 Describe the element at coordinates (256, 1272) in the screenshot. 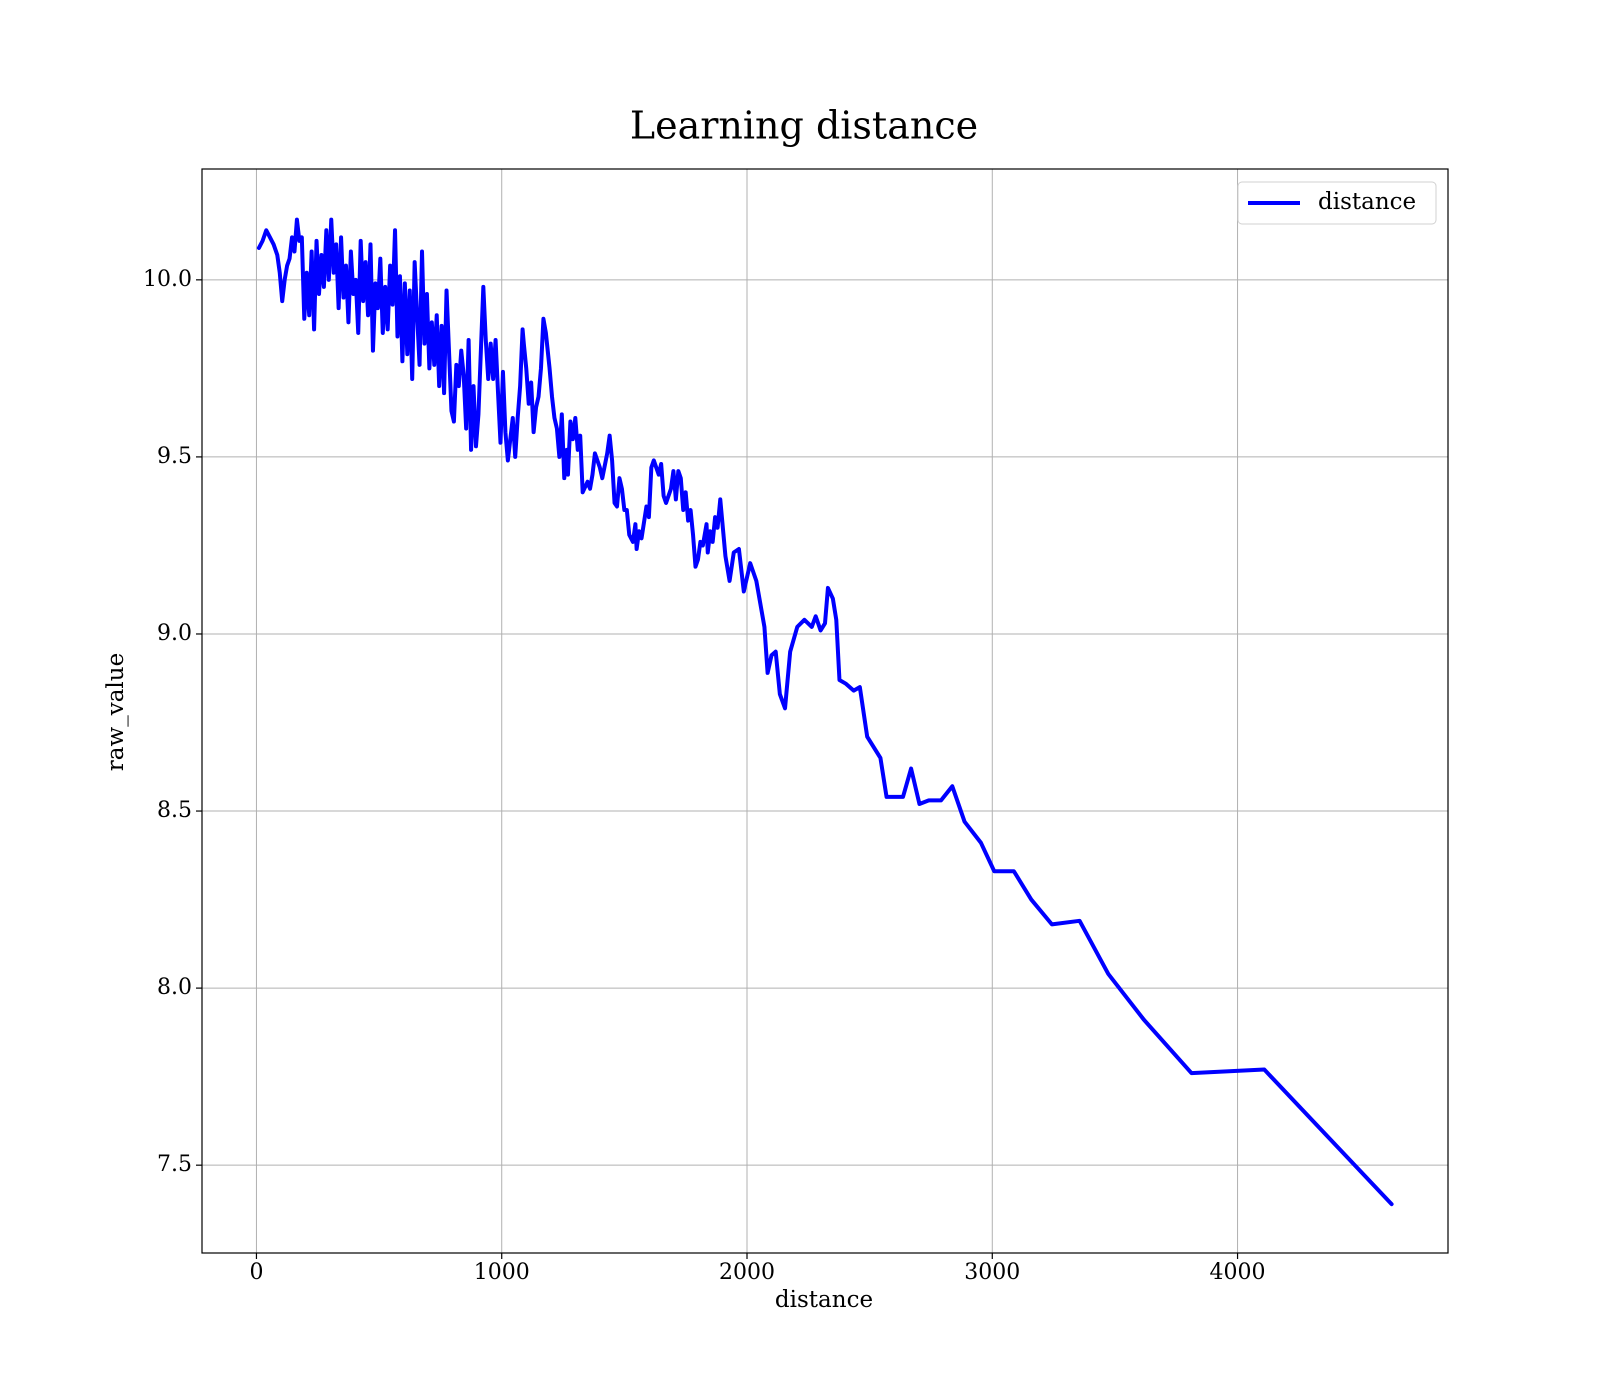

I see `x-tick-label: 0` at that location.